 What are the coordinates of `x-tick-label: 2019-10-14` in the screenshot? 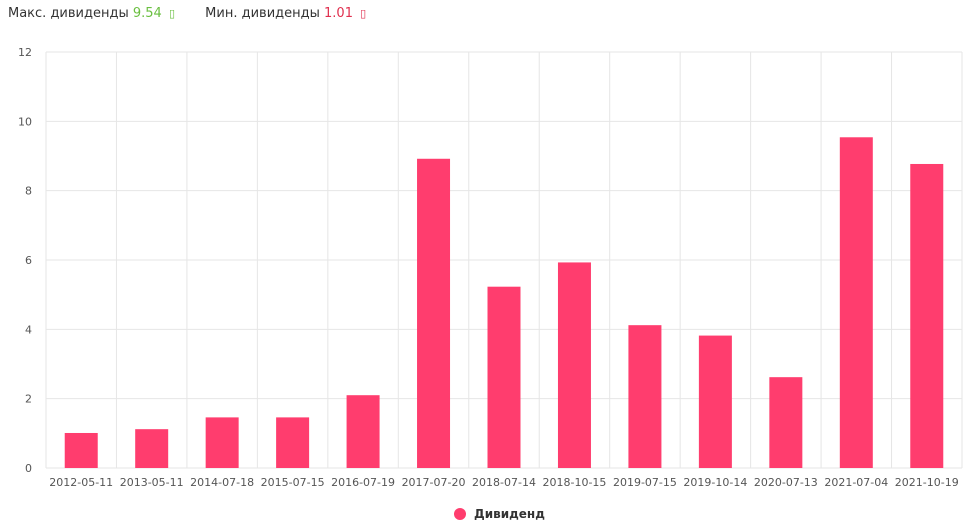 It's located at (715, 482).